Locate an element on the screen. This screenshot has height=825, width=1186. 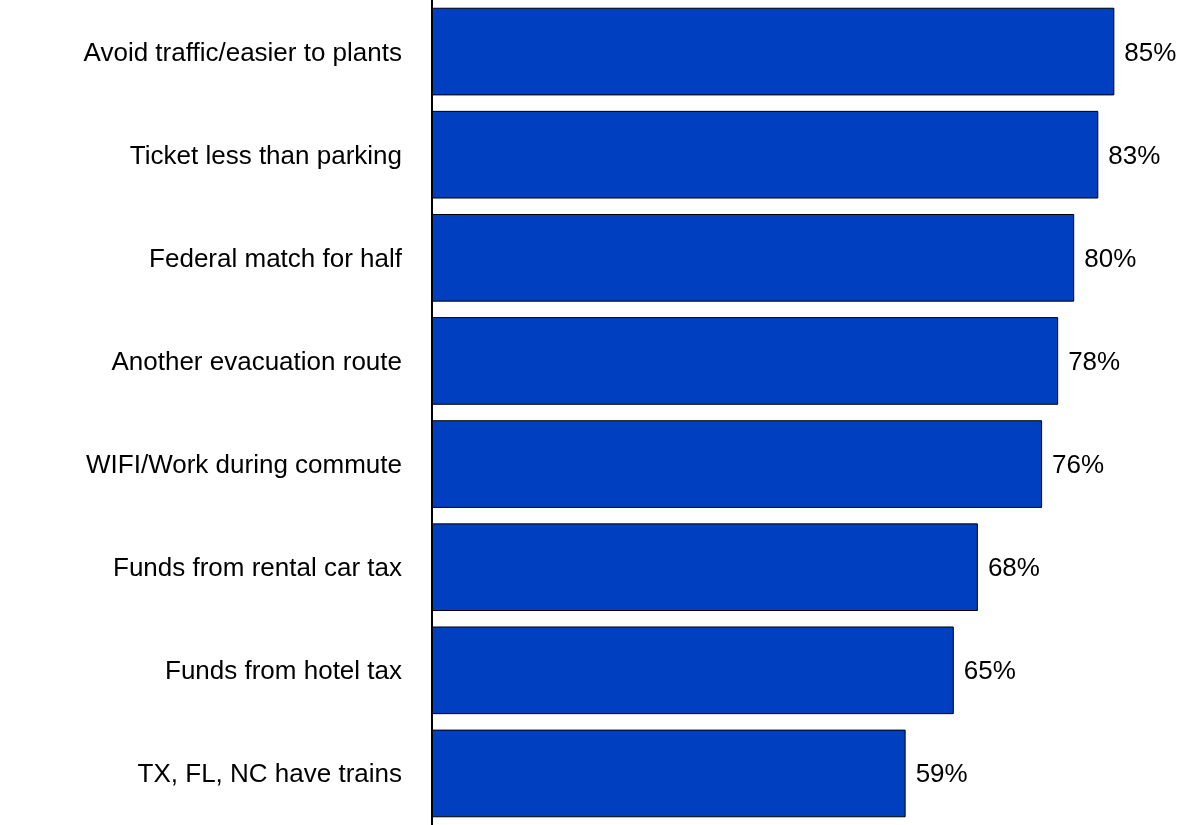
y-tick-label: Federal match for half is located at coordinates (276, 257).